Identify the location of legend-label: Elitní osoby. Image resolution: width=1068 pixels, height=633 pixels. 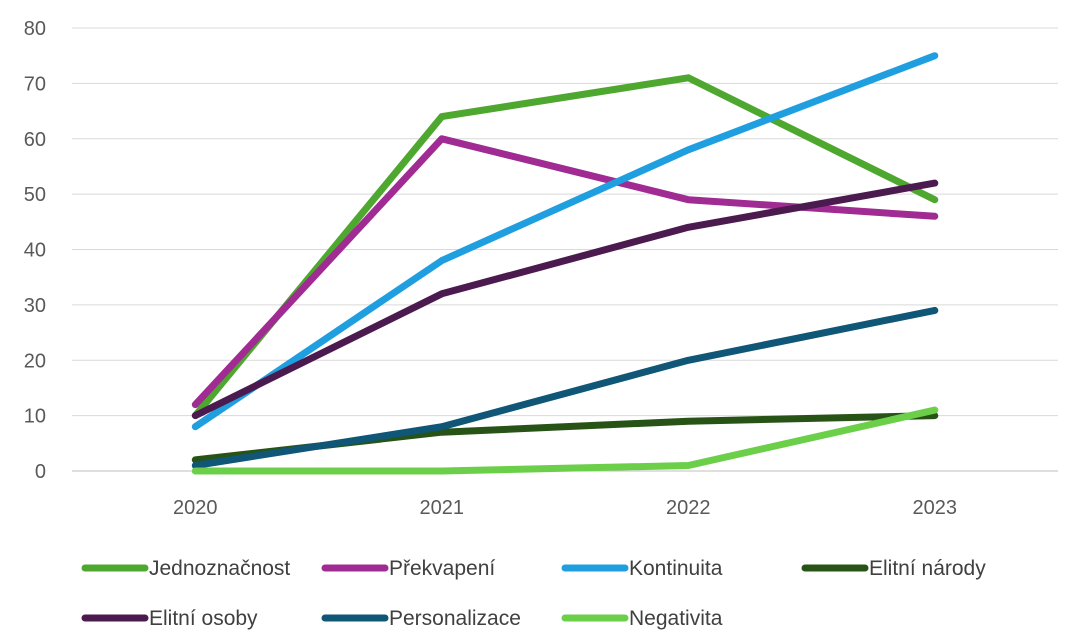
(203, 618).